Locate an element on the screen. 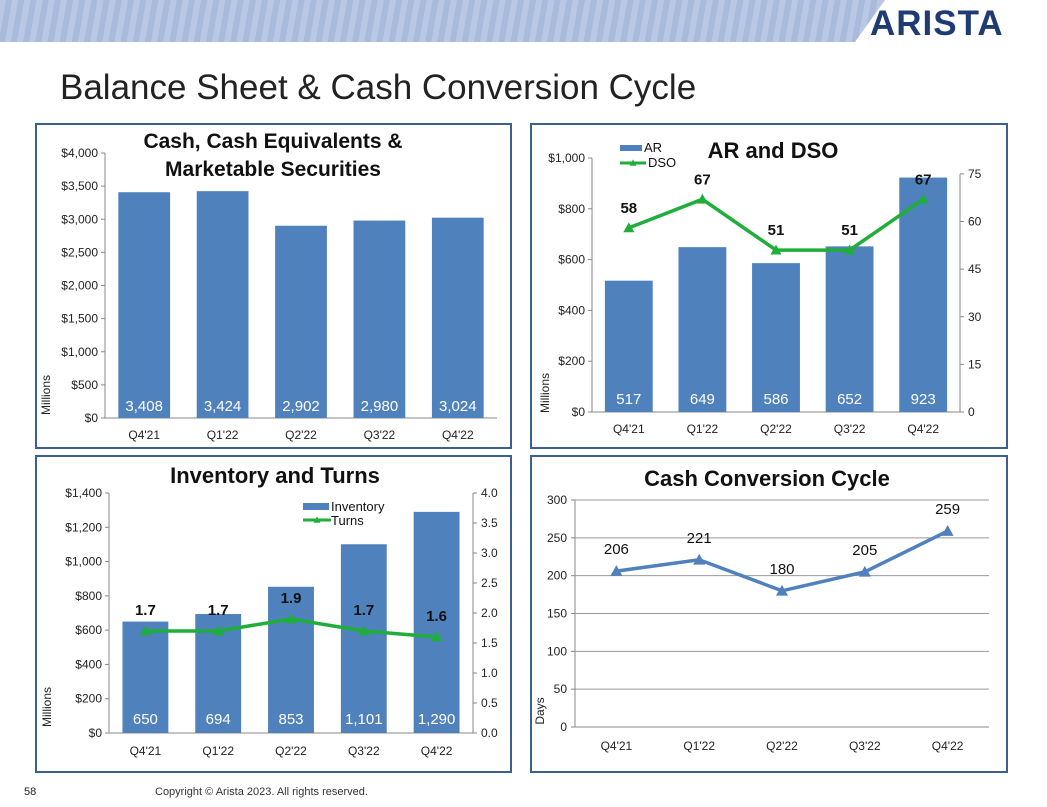 This screenshot has width=1047, height=807. line-value-label: 206 is located at coordinates (616, 549).